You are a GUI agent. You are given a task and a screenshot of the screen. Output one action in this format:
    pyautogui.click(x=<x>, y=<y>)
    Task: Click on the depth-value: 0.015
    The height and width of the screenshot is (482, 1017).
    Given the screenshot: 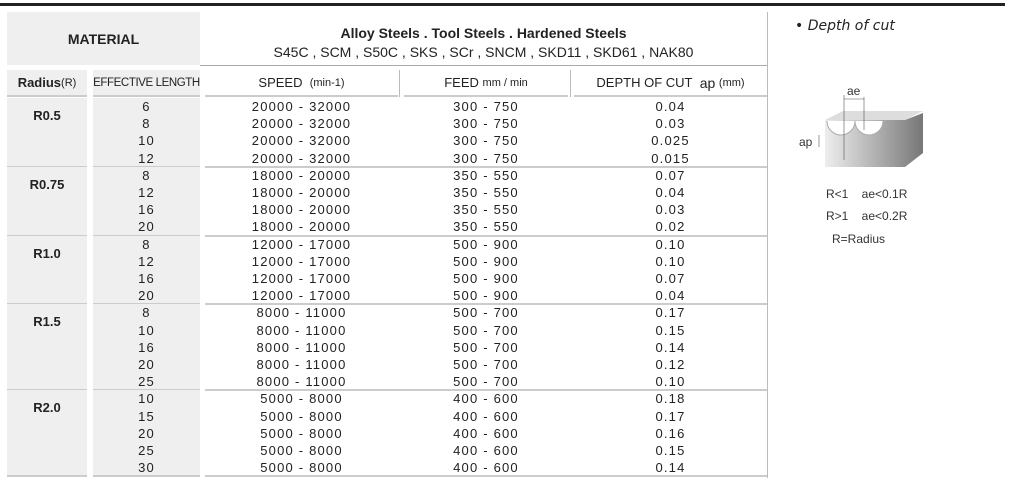 What is the action you would take?
    pyautogui.click(x=670, y=158)
    